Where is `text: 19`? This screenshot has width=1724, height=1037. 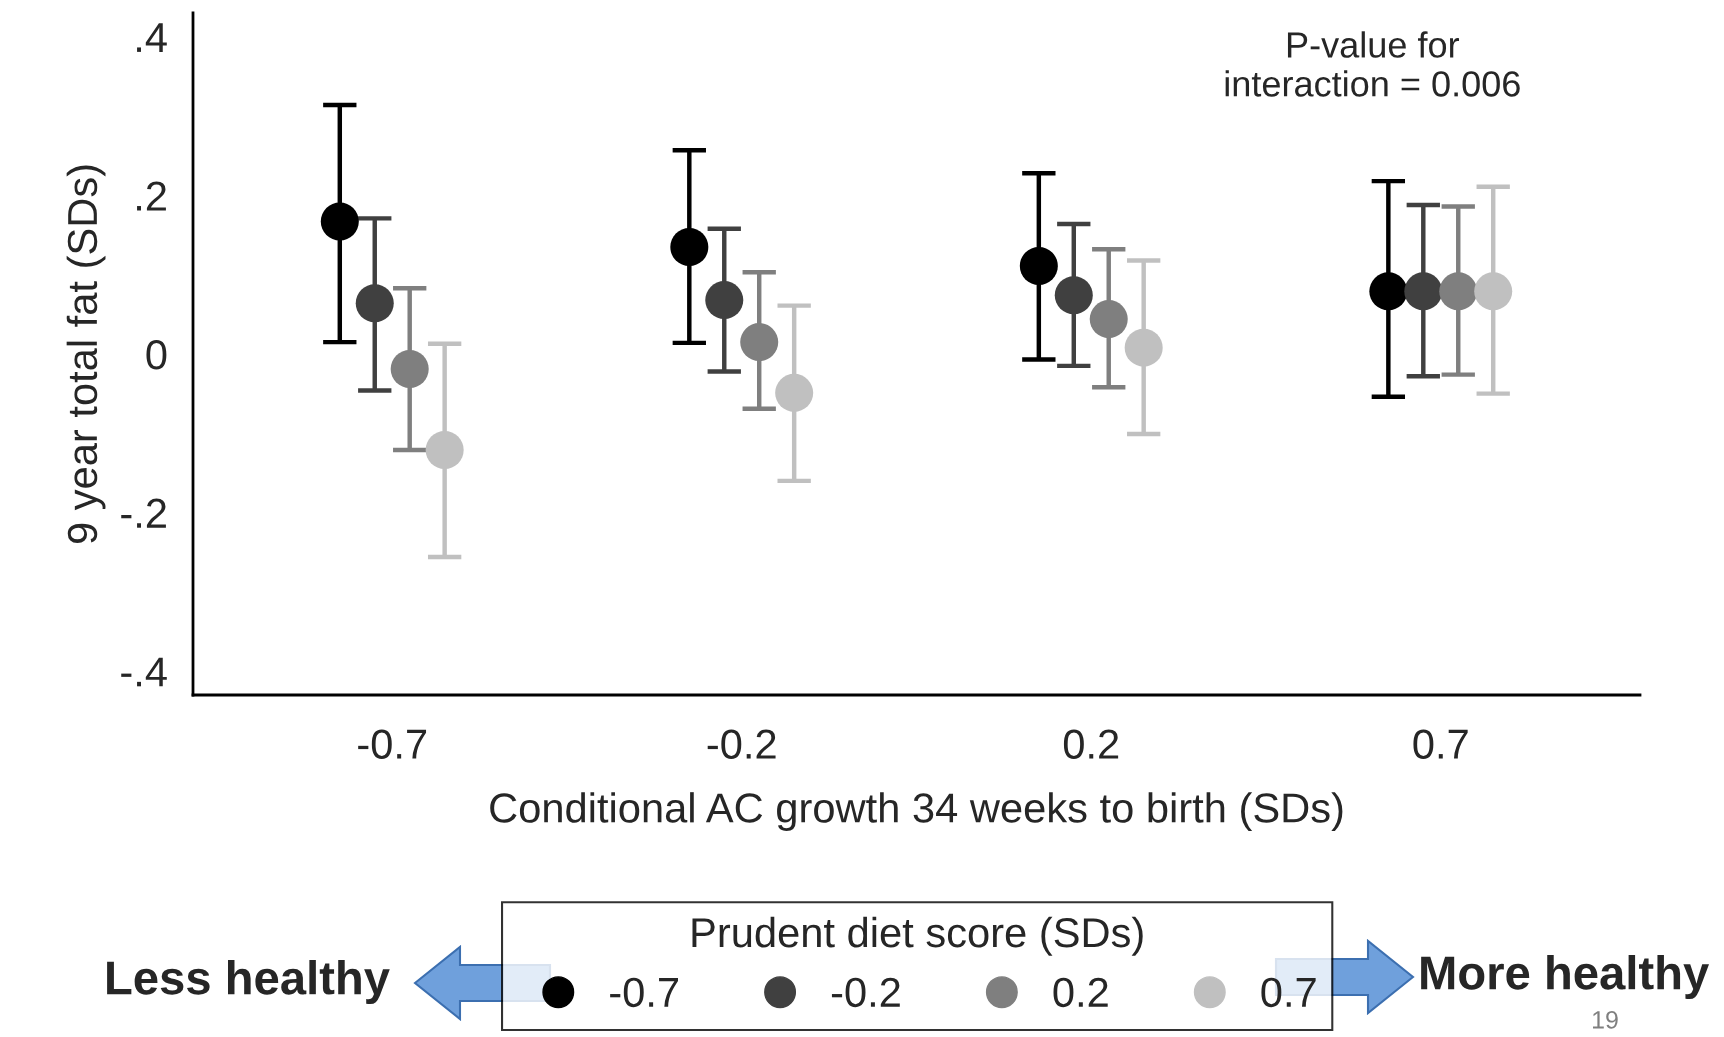
text: 19 is located at coordinates (1605, 1020).